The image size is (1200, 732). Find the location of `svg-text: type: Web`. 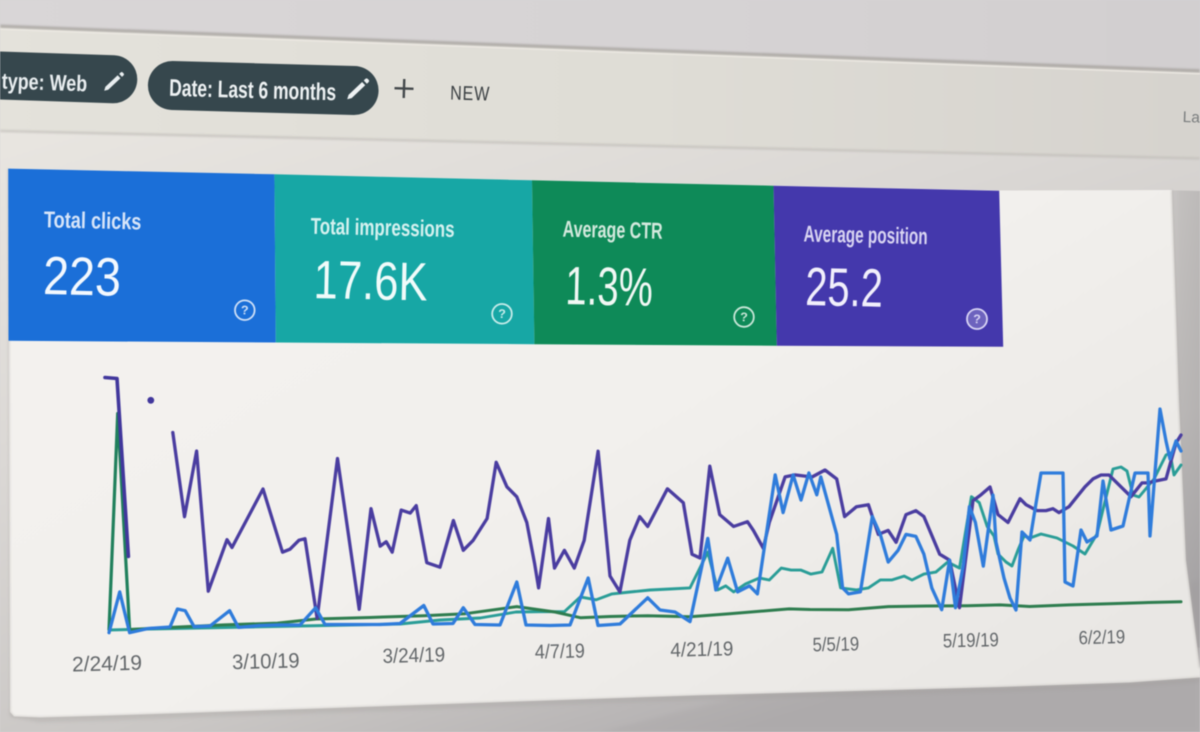

svg-text: type: Web is located at coordinates (44, 83).